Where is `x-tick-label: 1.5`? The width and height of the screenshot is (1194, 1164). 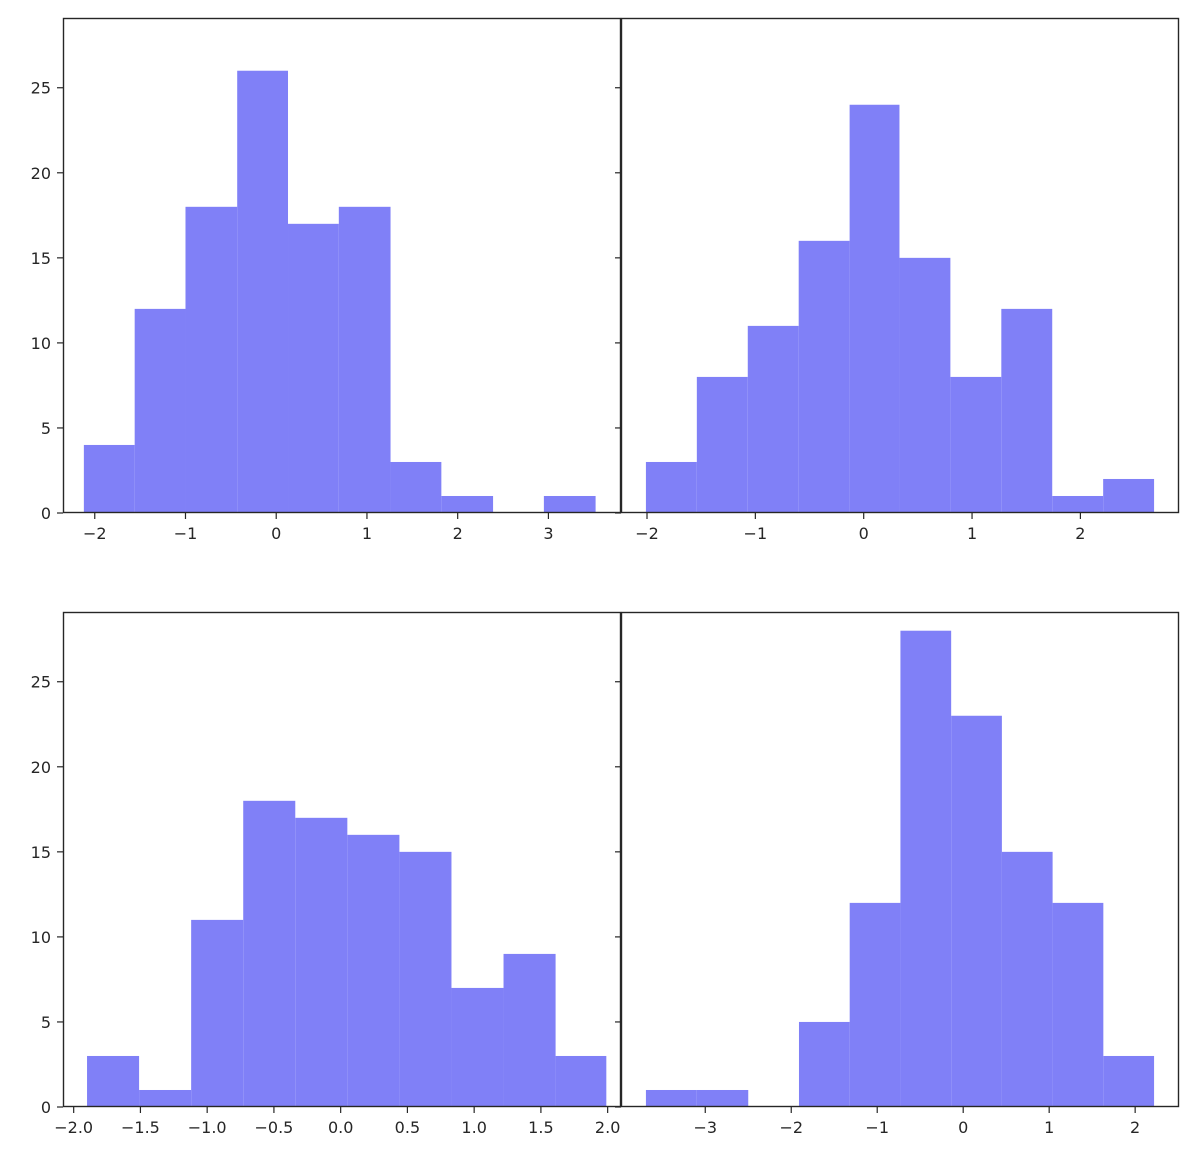 x-tick-label: 1.5 is located at coordinates (540, 1127).